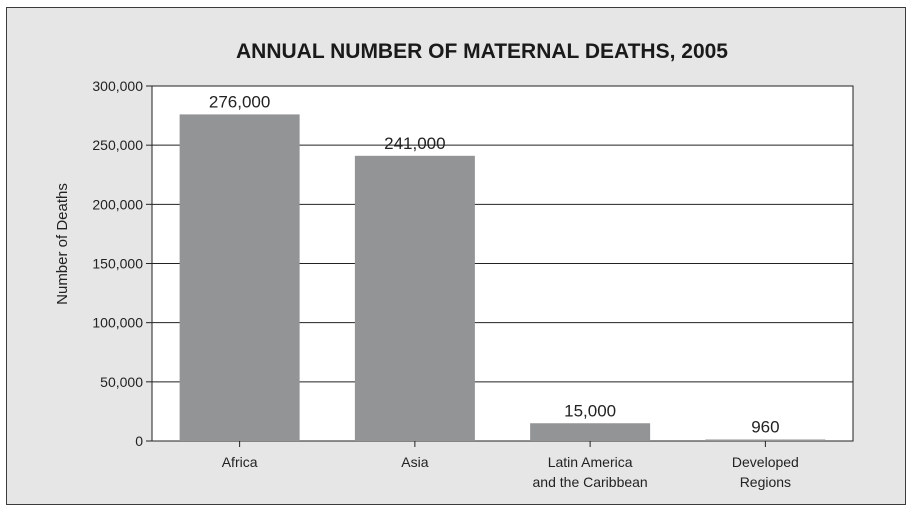  I want to click on data-label: 15,000, so click(590, 410).